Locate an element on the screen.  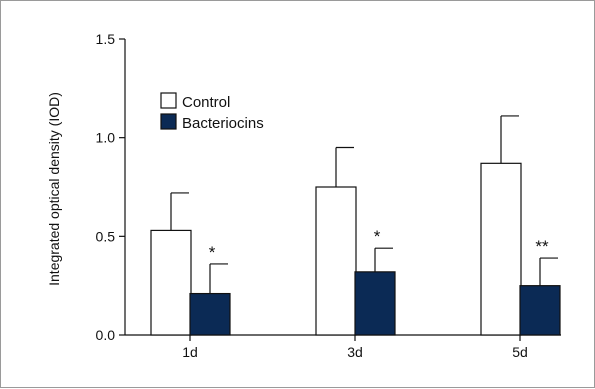
bar-control-1d is located at coordinates (171, 282).